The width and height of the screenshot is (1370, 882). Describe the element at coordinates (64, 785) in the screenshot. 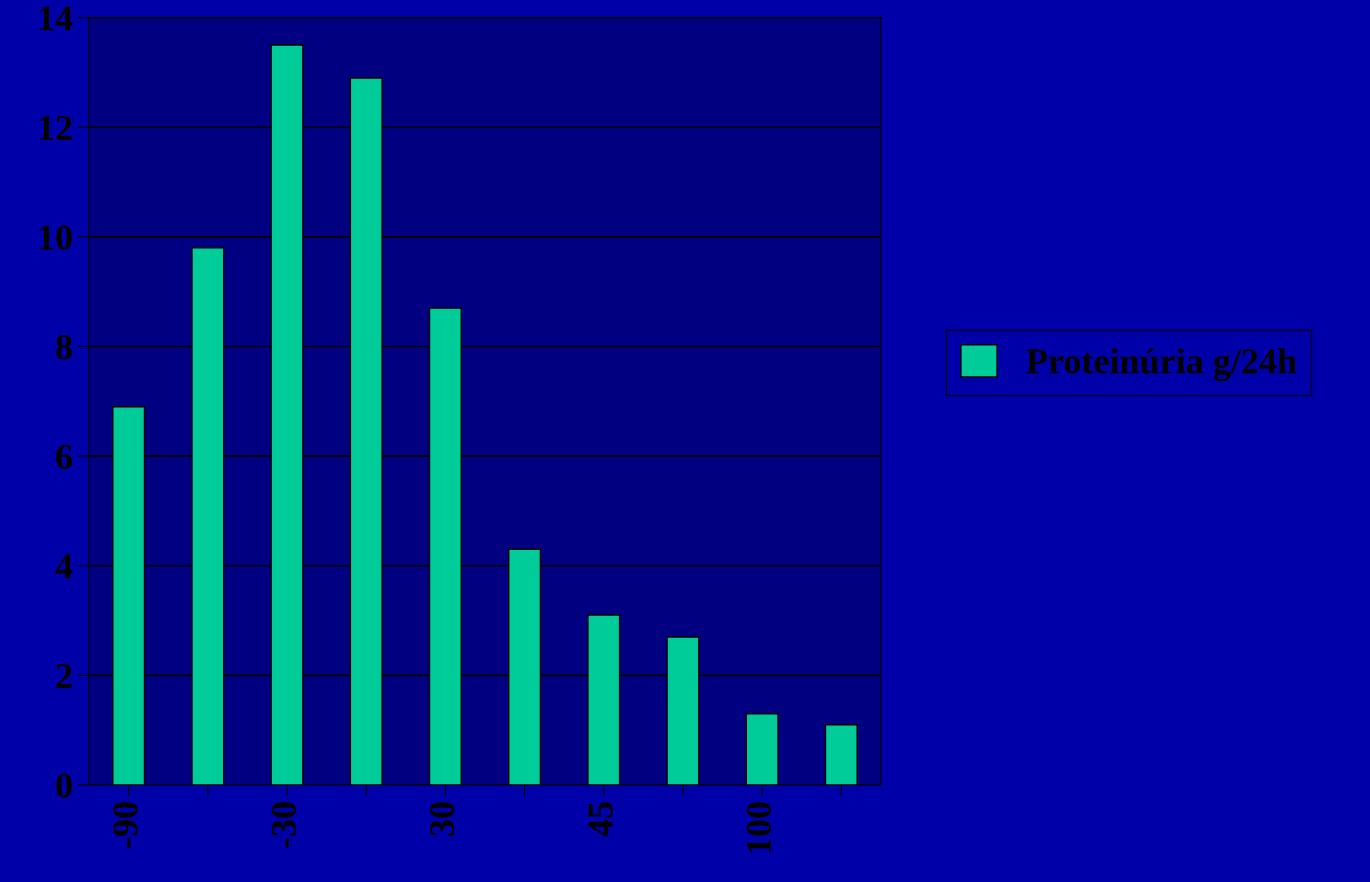

I see `y-tick-label: 0` at that location.